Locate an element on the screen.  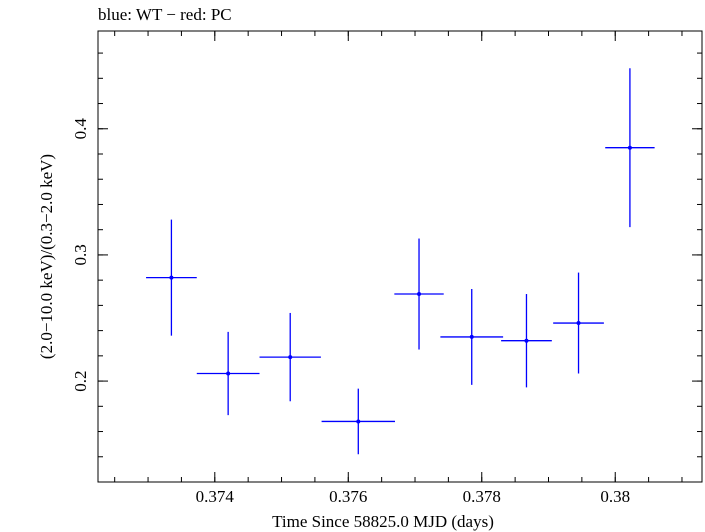
y-tick-label: 0.4 is located at coordinates (80, 129).